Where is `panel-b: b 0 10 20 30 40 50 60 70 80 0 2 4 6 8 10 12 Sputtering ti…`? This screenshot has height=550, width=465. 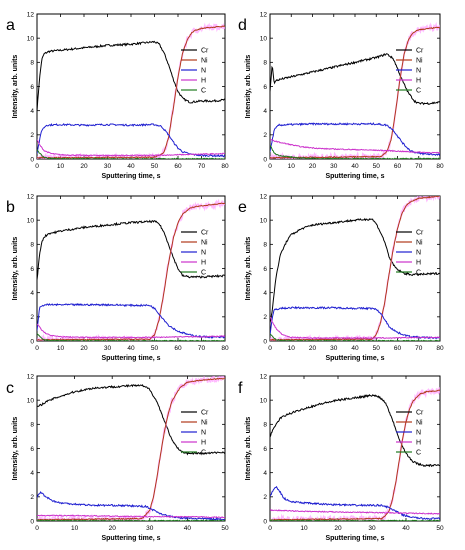 panel-b: b 0 10 20 30 40 50 60 70 80 0 2 4 6 8 10 12 Sputtering ti… is located at coordinates (117, 277).